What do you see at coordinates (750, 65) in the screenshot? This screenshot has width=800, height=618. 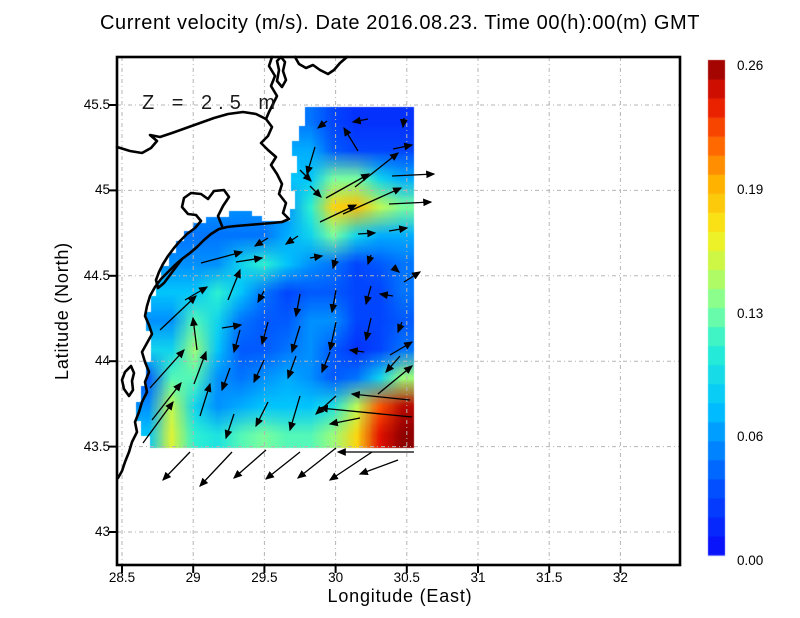 I see `colorbar-label: 0.26` at bounding box center [750, 65].